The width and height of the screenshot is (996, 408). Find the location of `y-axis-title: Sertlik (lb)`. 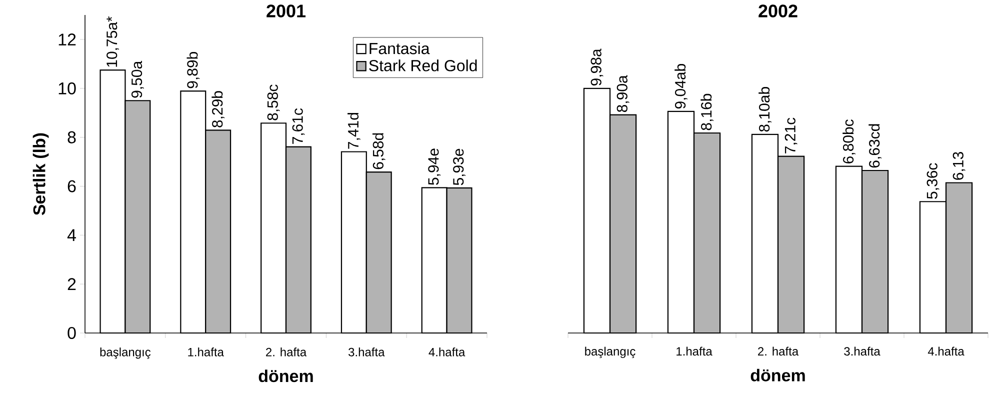

y-axis-title: Sertlik (lb) is located at coordinates (40, 174).